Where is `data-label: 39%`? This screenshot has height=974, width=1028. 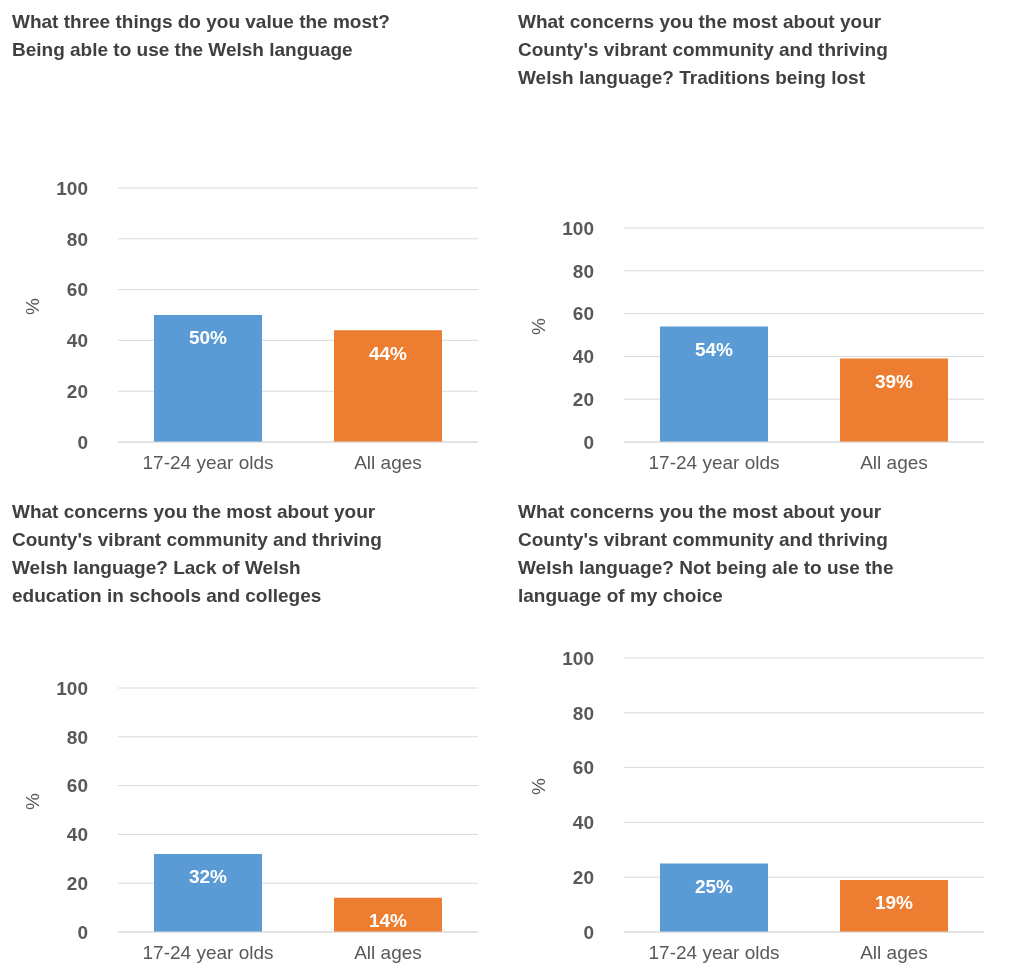
data-label: 39% is located at coordinates (894, 382).